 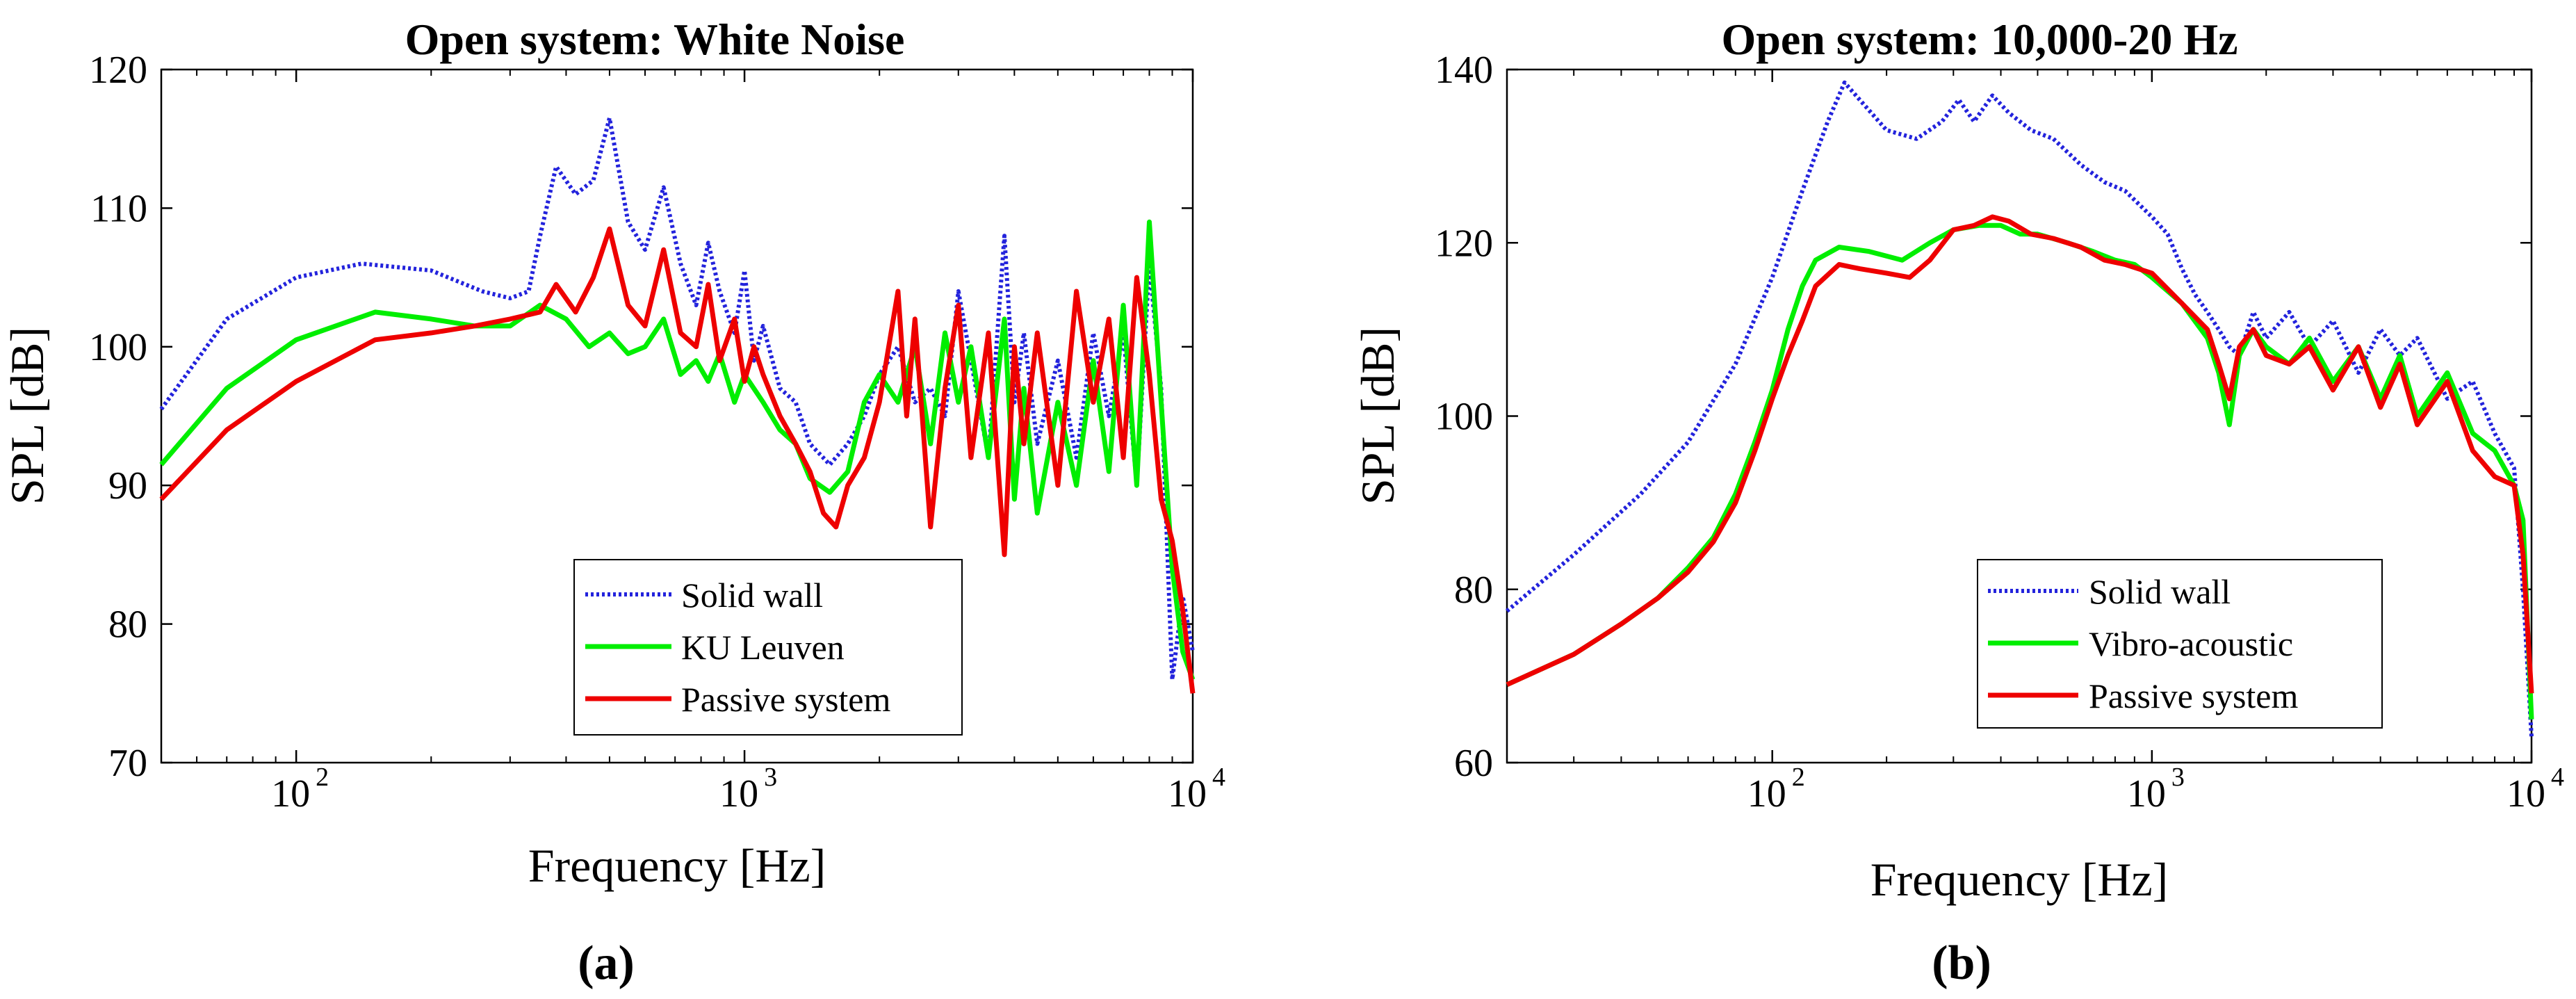 What do you see at coordinates (128, 486) in the screenshot?
I see `chart-a-ytick-label: 90` at bounding box center [128, 486].